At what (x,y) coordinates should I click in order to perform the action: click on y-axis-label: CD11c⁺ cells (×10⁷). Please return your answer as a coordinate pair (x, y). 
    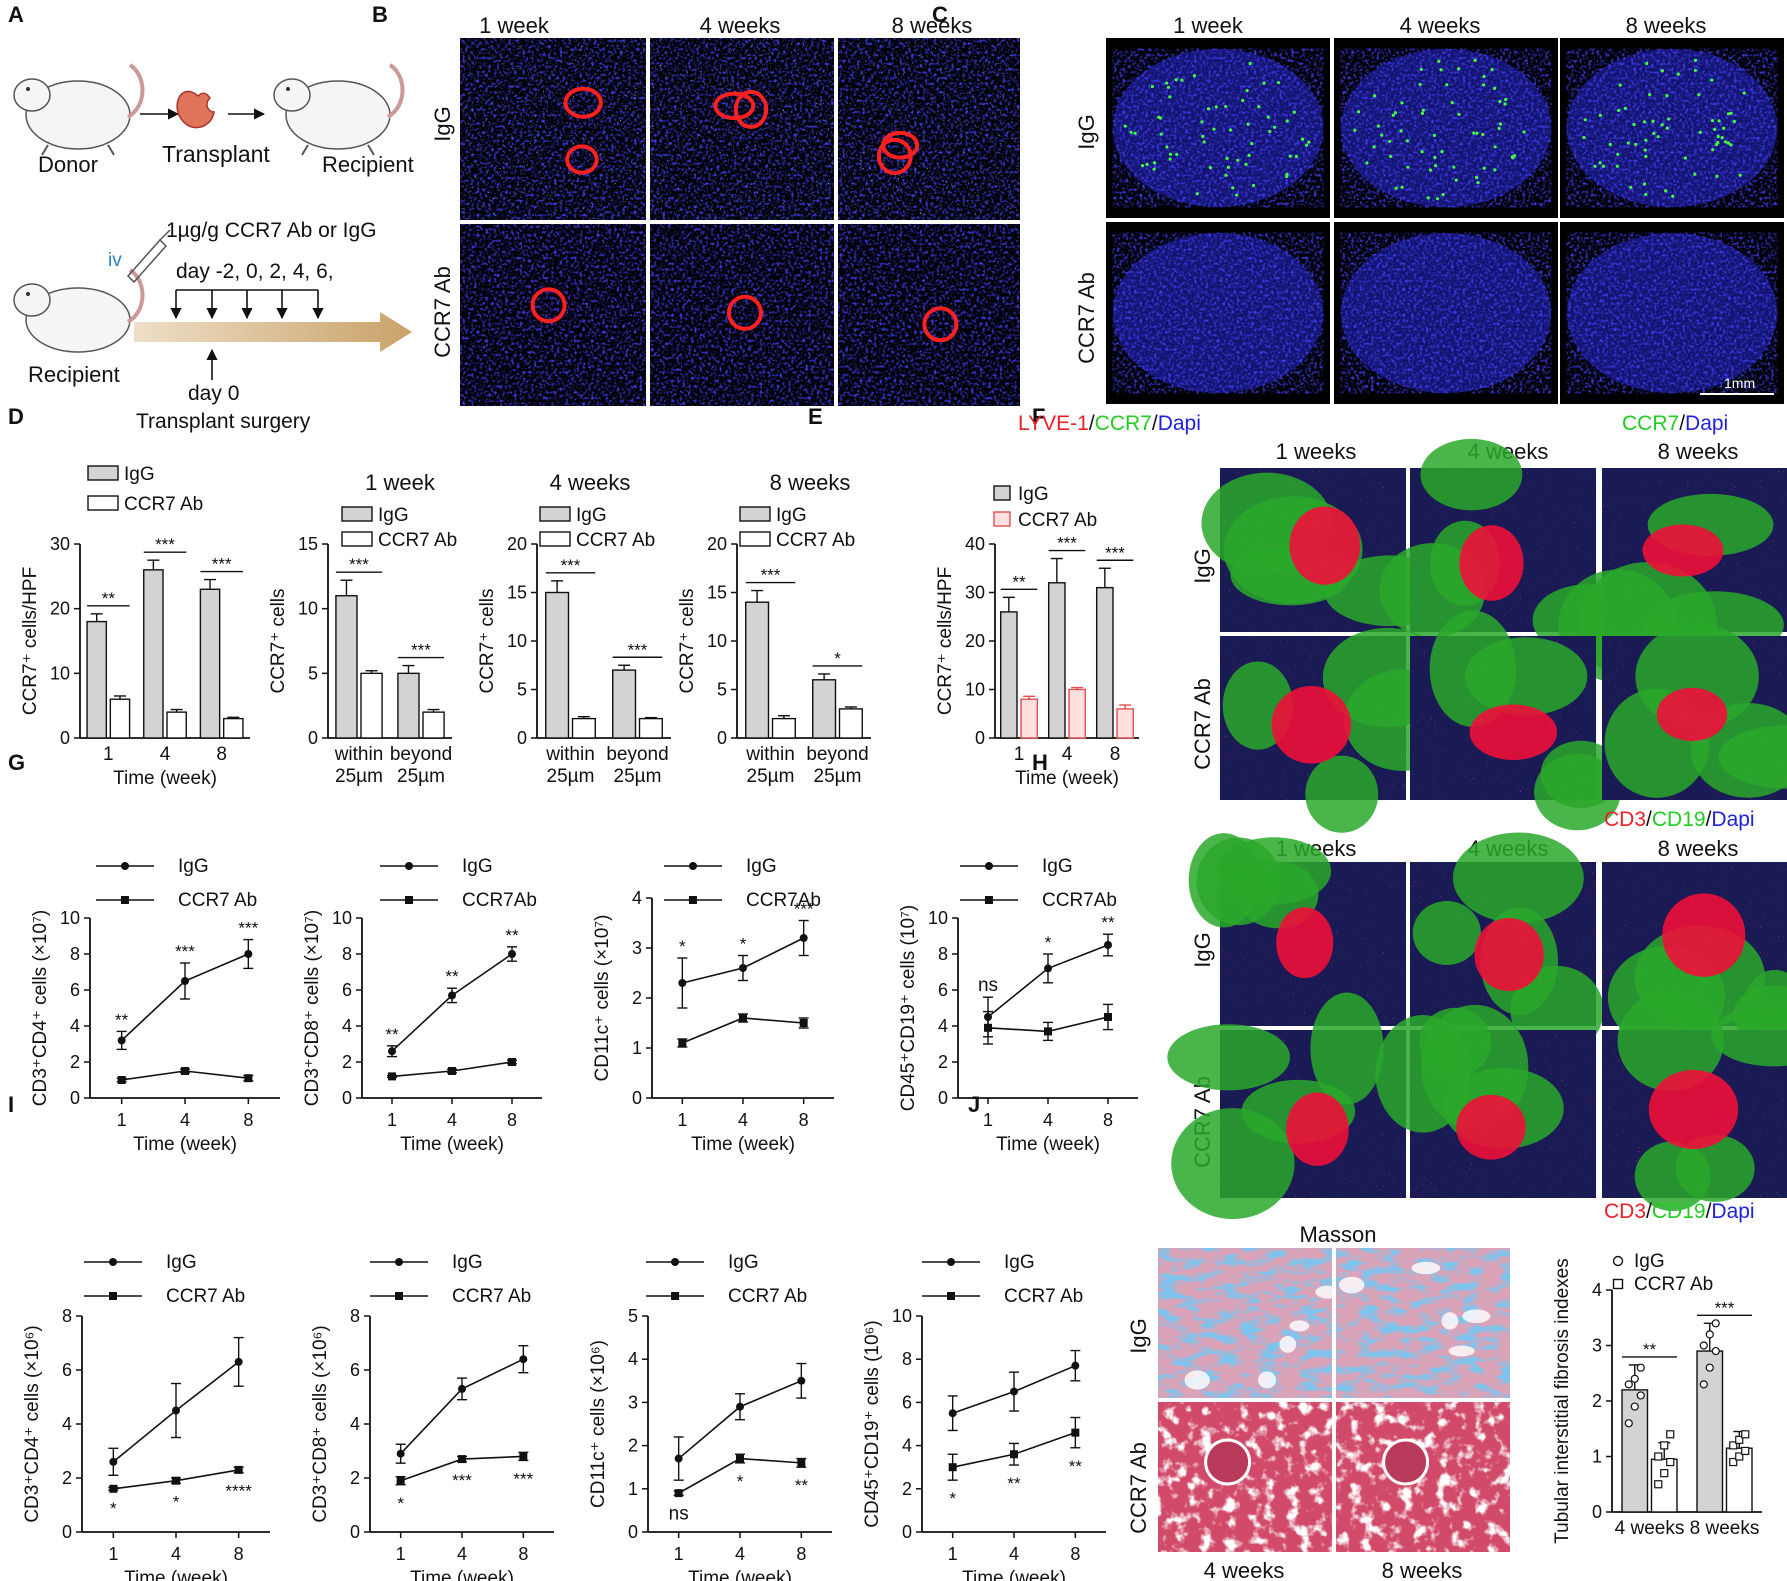
    Looking at the image, I should click on (602, 997).